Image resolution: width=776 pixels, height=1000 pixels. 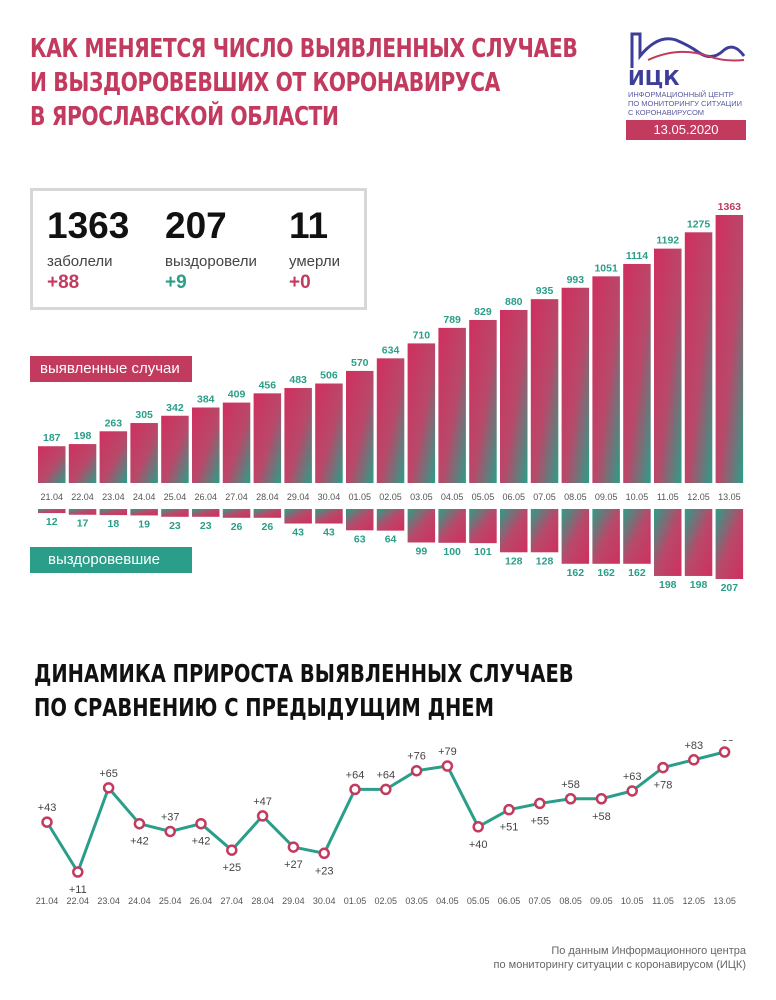 I want to click on growth-value-label: +64, so click(x=355, y=775).